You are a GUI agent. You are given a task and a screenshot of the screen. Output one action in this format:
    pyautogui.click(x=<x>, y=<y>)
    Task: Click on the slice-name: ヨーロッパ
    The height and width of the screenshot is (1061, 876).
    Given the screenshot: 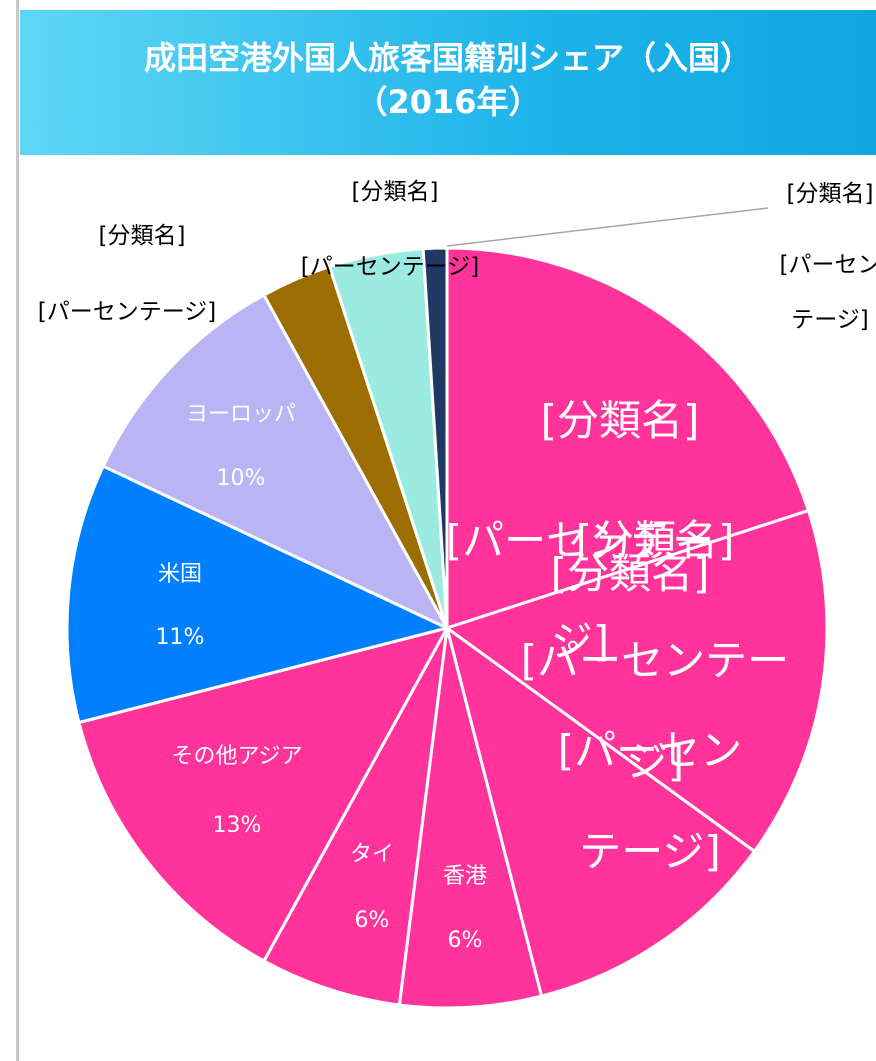 What is the action you would take?
    pyautogui.click(x=240, y=414)
    